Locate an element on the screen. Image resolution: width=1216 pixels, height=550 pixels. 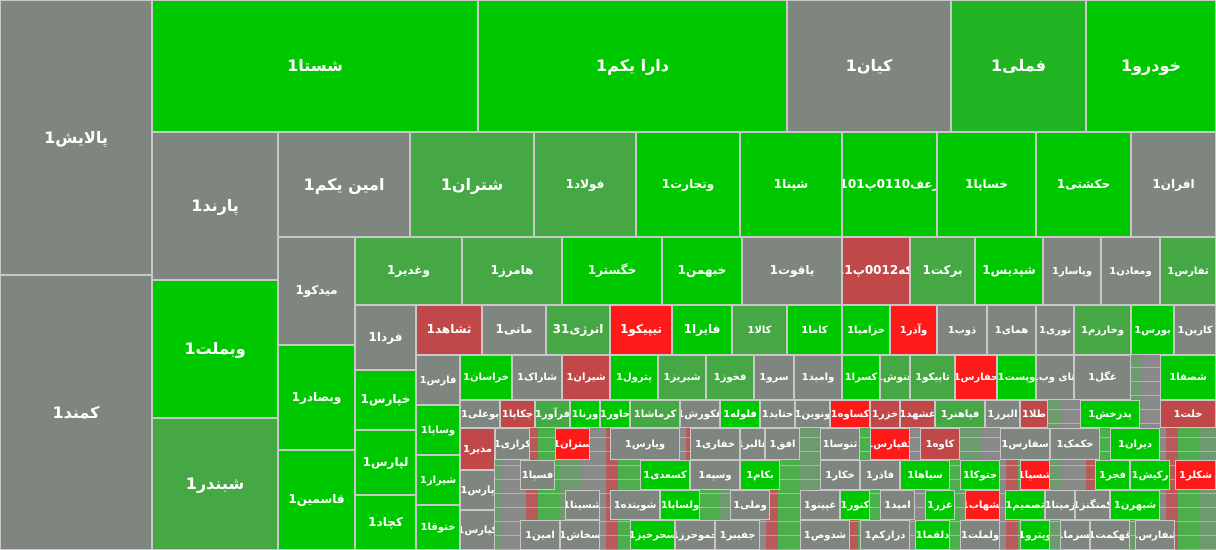
tile: شاراک1 is located at coordinates (537, 377).